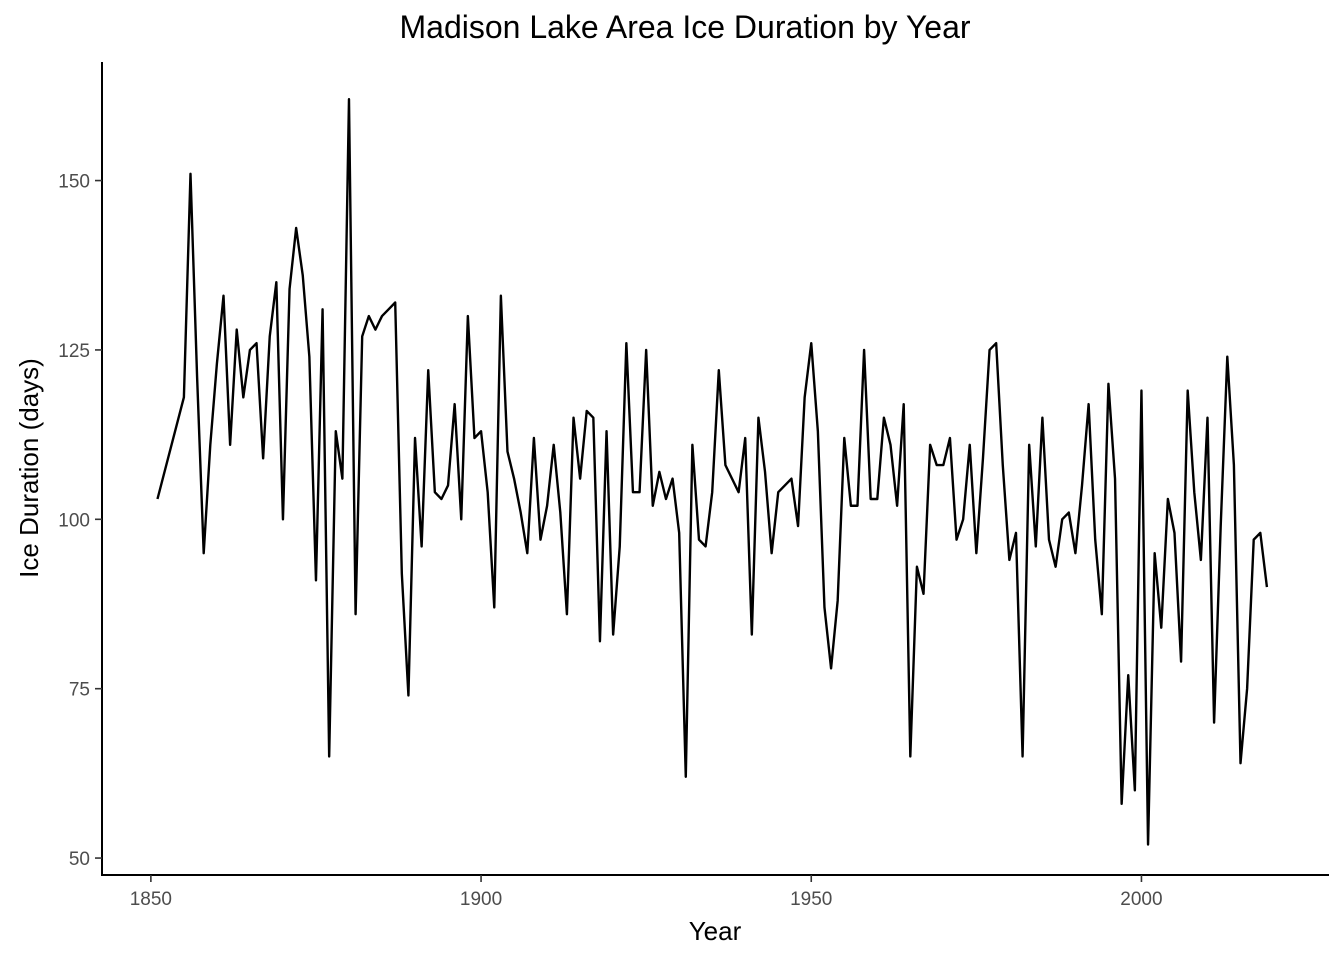 This screenshot has height=960, width=1344. I want to click on y-tick-label: 50, so click(79, 859).